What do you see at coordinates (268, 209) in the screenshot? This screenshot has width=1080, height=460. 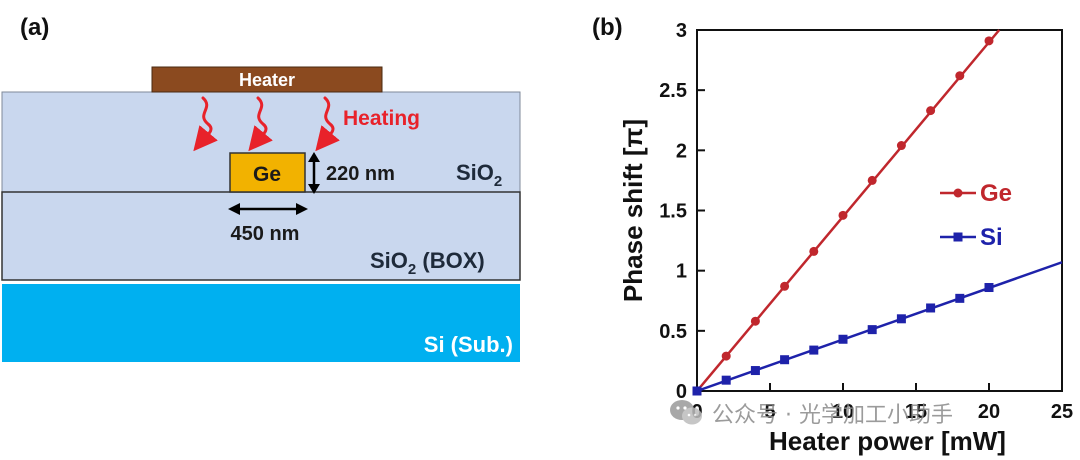 I see `width-dimension-arrow` at bounding box center [268, 209].